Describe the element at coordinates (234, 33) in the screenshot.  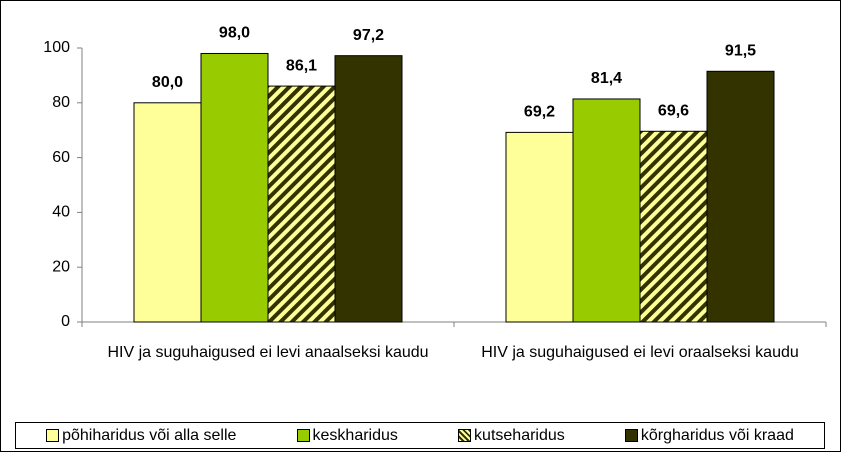
I see `value-label: 98,0` at that location.